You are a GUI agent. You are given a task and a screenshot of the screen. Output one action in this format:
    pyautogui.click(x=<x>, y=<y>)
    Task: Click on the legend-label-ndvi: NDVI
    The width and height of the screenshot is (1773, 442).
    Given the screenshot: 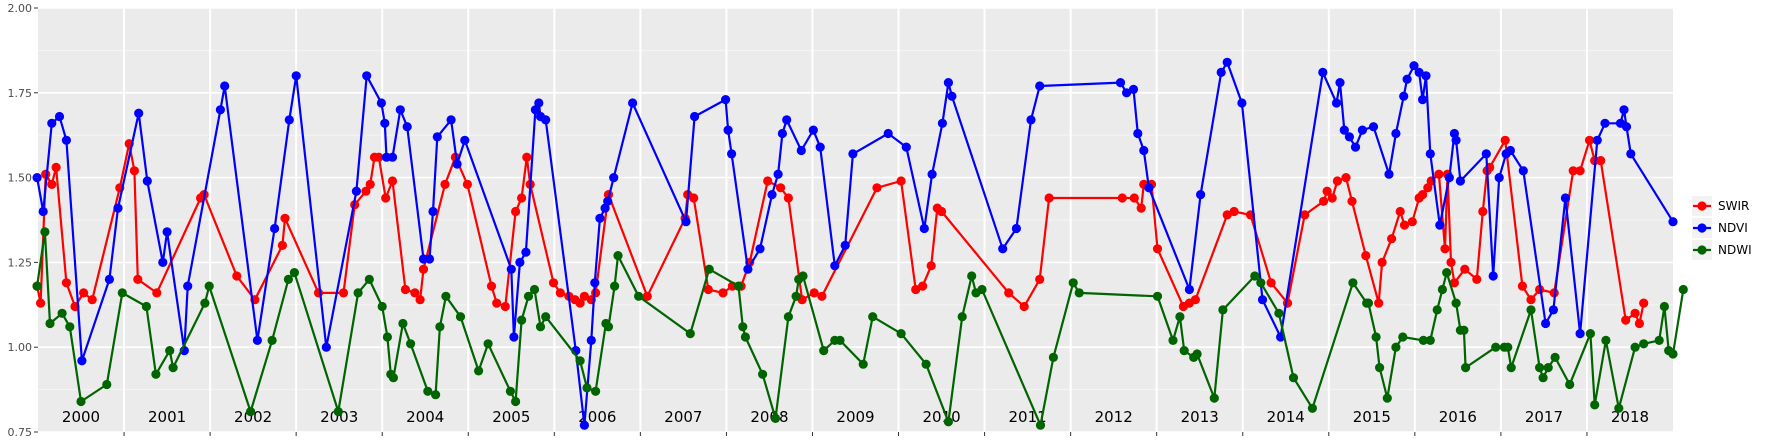 What is the action you would take?
    pyautogui.click(x=1733, y=228)
    